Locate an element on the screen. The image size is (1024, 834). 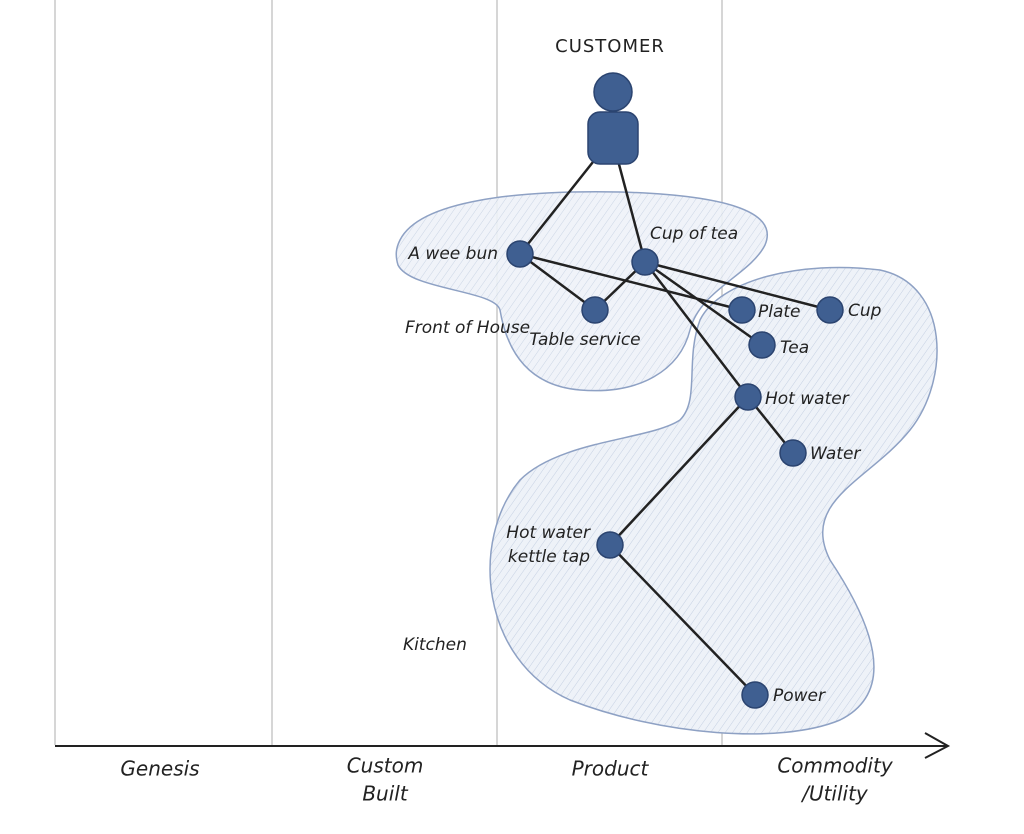
stage-label: /Utility is located at coordinates (834, 794).